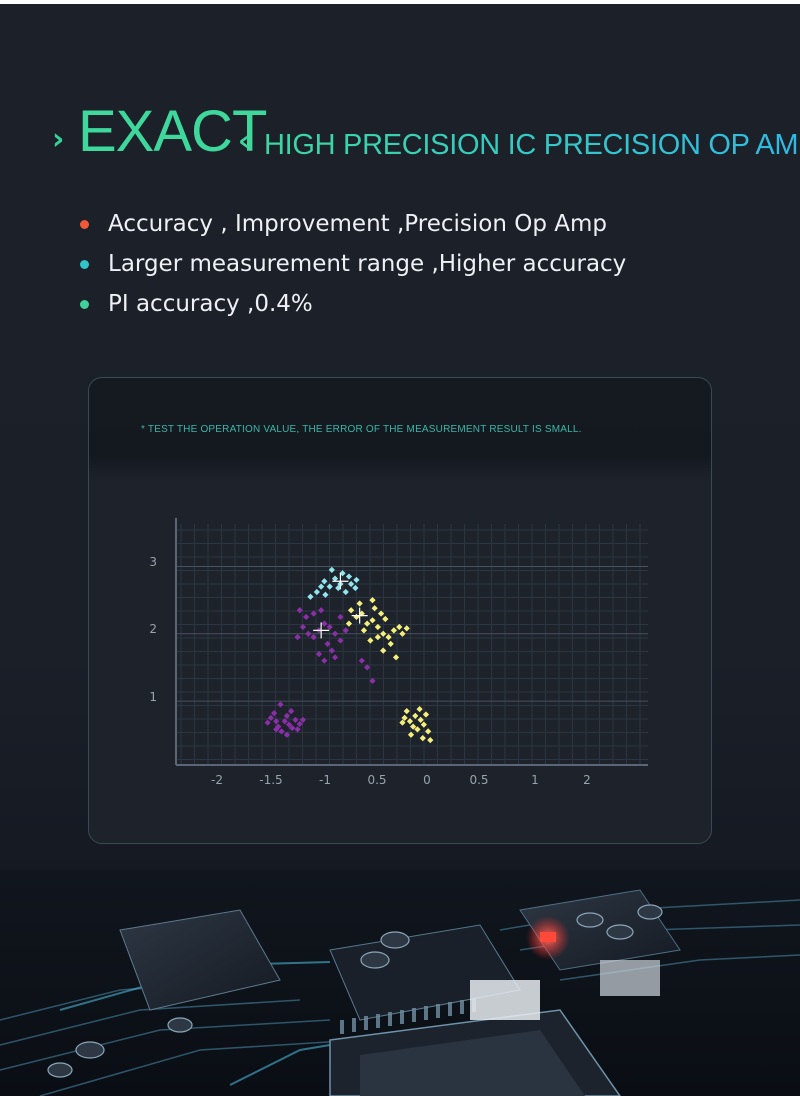  What do you see at coordinates (325, 780) in the screenshot?
I see `x-tick-label: -1` at bounding box center [325, 780].